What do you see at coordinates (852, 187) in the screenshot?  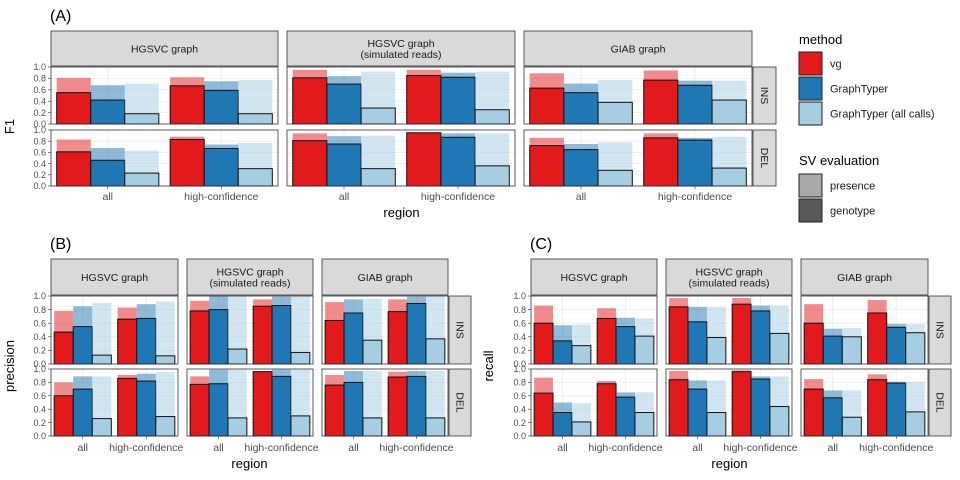 I see `legend-label-presence: presence` at bounding box center [852, 187].